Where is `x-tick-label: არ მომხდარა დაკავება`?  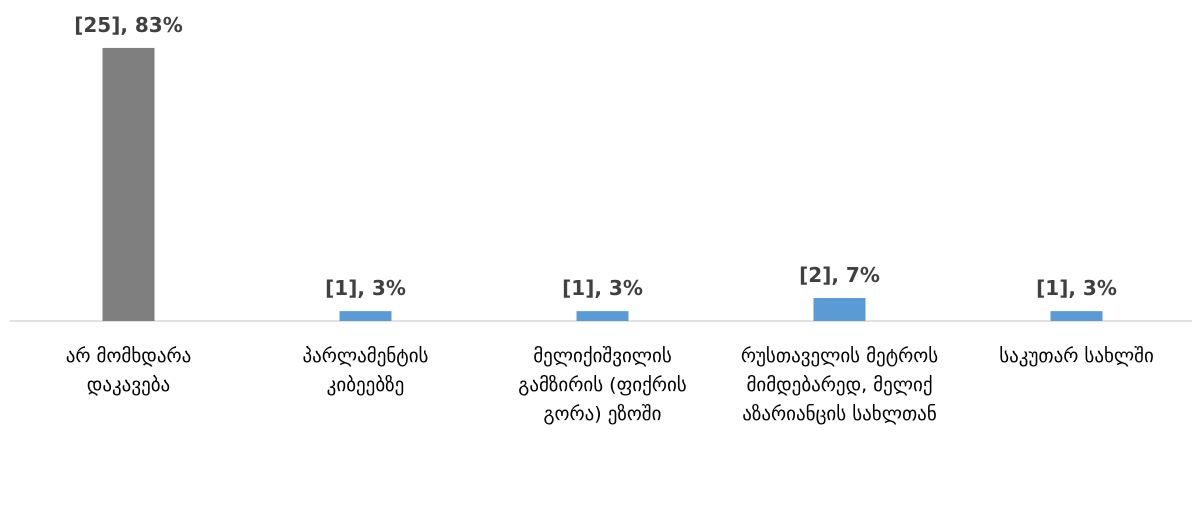 x-tick-label: არ მომხდარა დაკავება is located at coordinates (128, 370).